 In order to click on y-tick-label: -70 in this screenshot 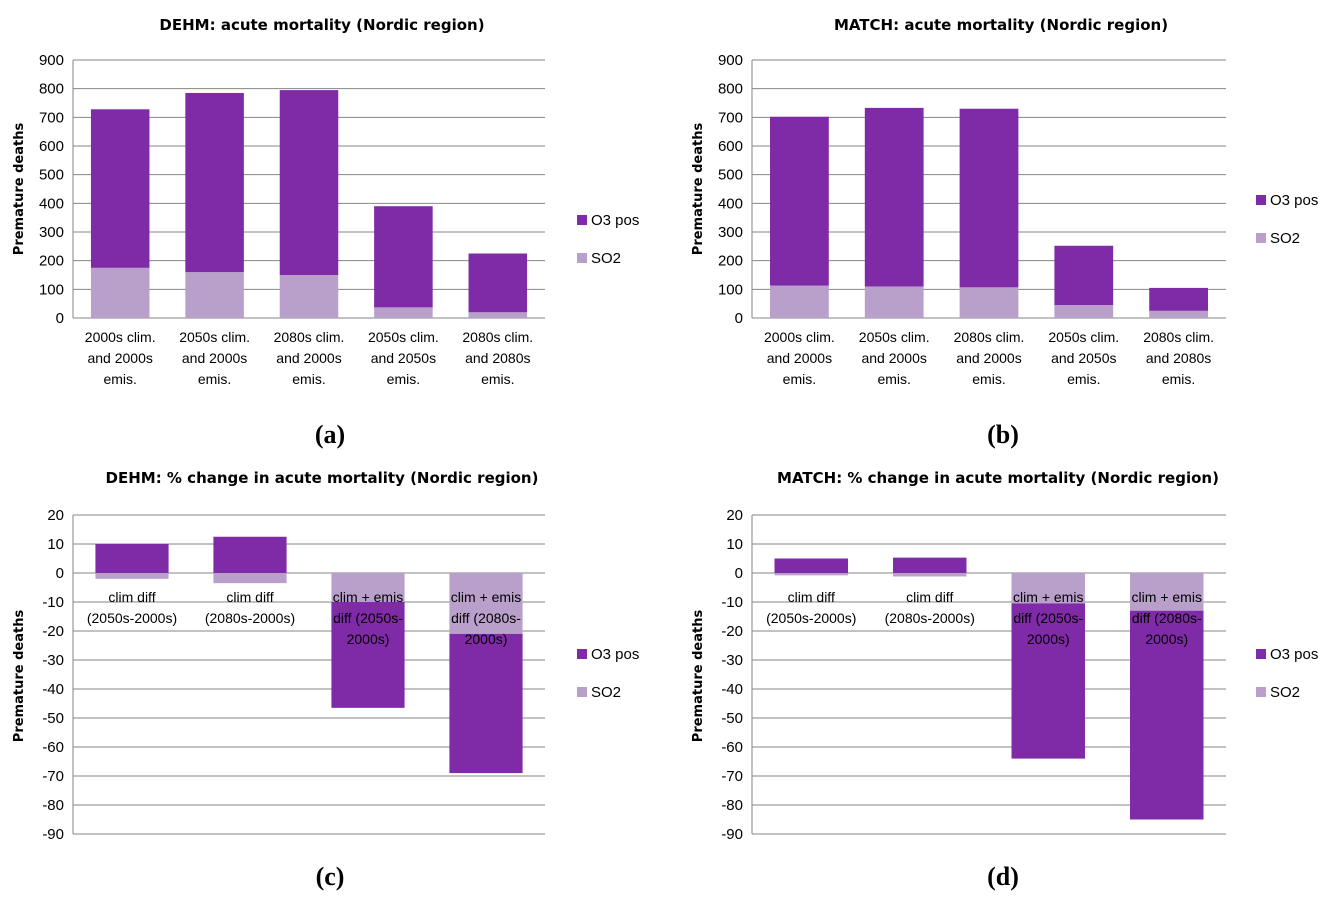, I will do `click(53, 776)`.